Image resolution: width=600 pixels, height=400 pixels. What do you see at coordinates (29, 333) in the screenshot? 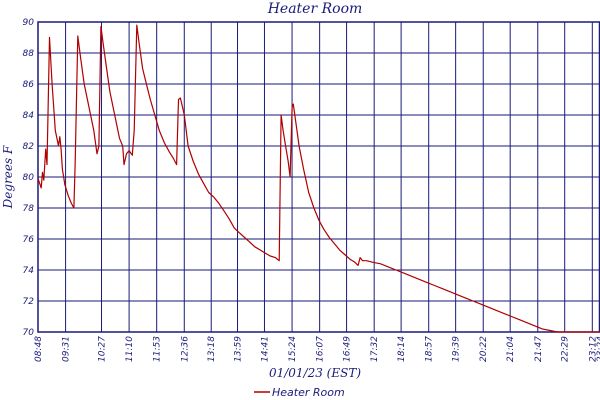
I see `y-tick-label: 70` at bounding box center [29, 333].